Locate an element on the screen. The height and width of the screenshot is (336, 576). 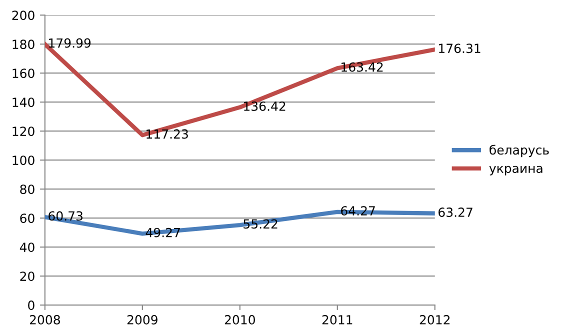
y-tick-label: 160 is located at coordinates (23, 73).